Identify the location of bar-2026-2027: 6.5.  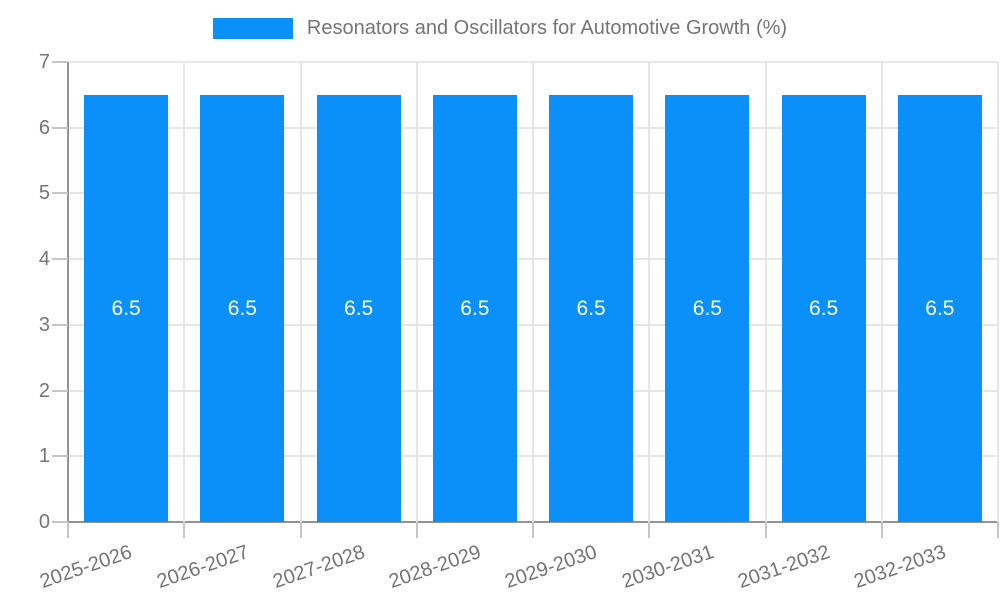
(242, 308).